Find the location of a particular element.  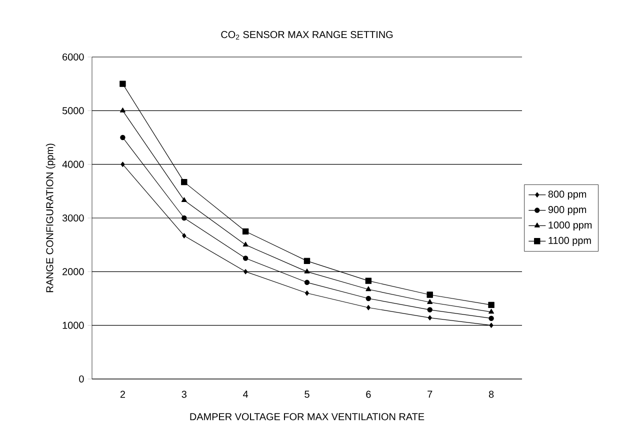

chart-title: CO$_{2}$ SENSOR MAX RANGE SETTING is located at coordinates (307, 35).